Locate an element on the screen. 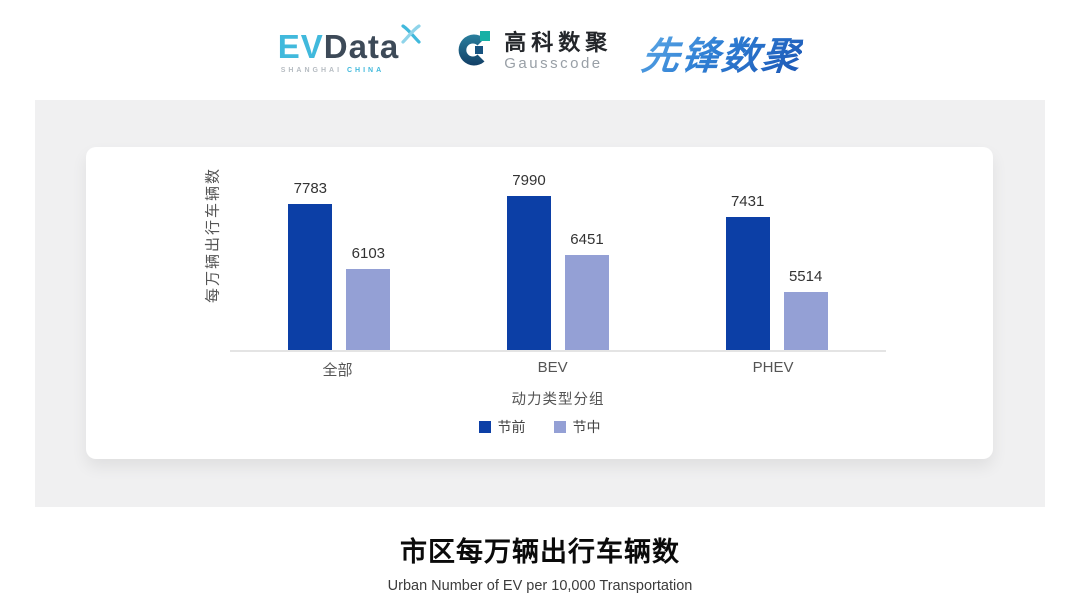 This screenshot has width=1080, height=608. gausscode-wordmark: 高科数聚 Gausscode is located at coordinates (558, 51).